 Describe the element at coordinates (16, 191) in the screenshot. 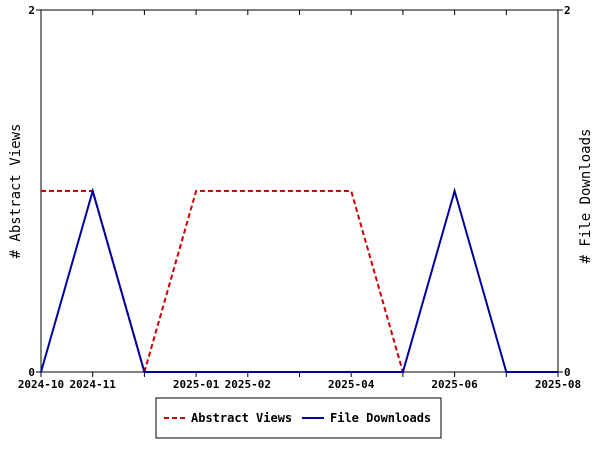

I see `y-left-axis-title: # Abstract Views` at that location.